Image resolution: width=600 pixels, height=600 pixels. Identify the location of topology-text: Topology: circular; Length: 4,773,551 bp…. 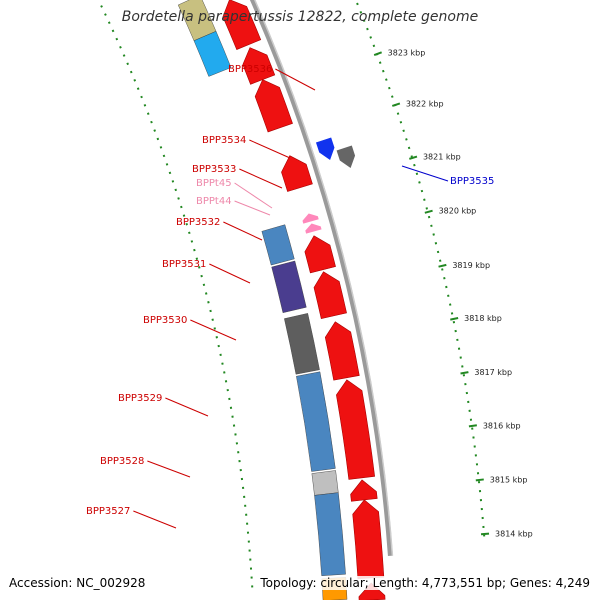
(425, 583).